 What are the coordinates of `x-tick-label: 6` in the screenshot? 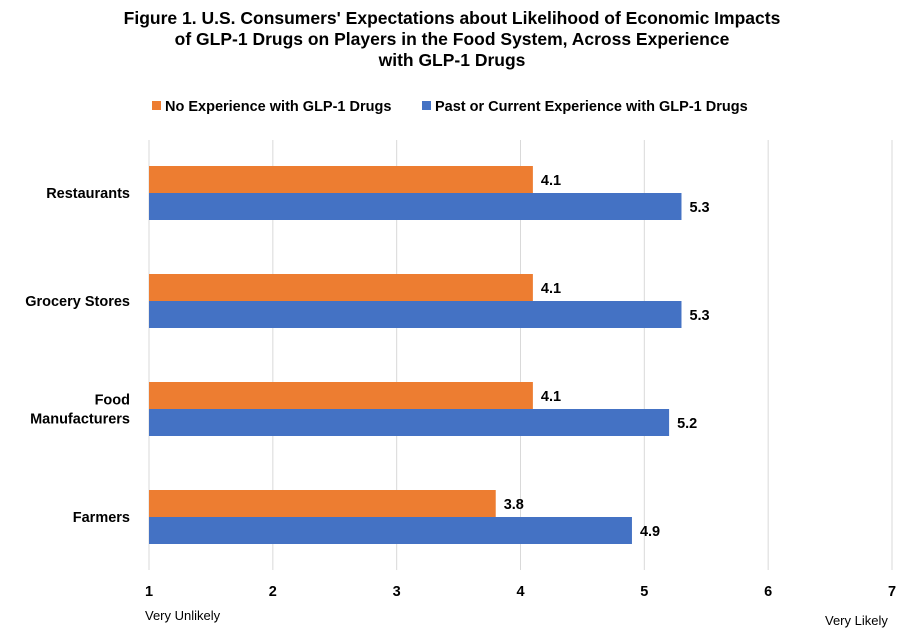 It's located at (768, 592).